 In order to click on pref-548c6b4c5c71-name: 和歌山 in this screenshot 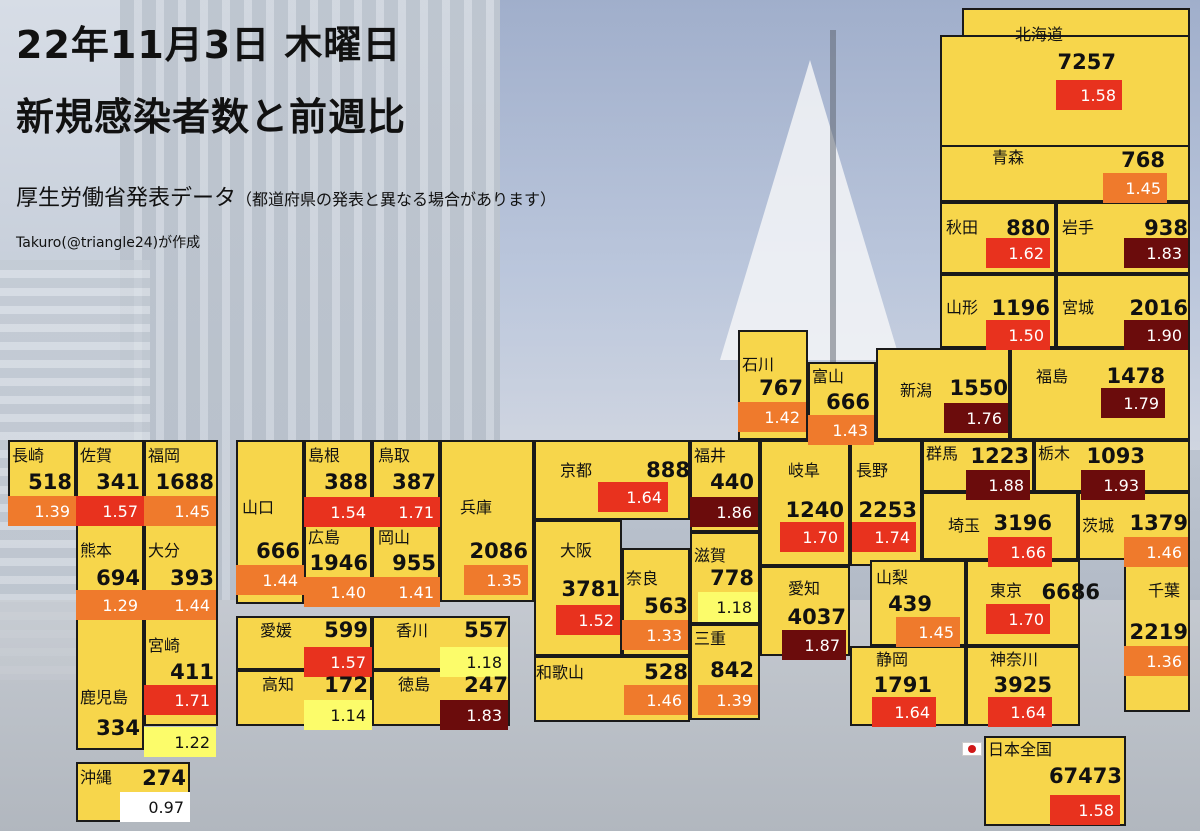, I will do `click(560, 672)`.